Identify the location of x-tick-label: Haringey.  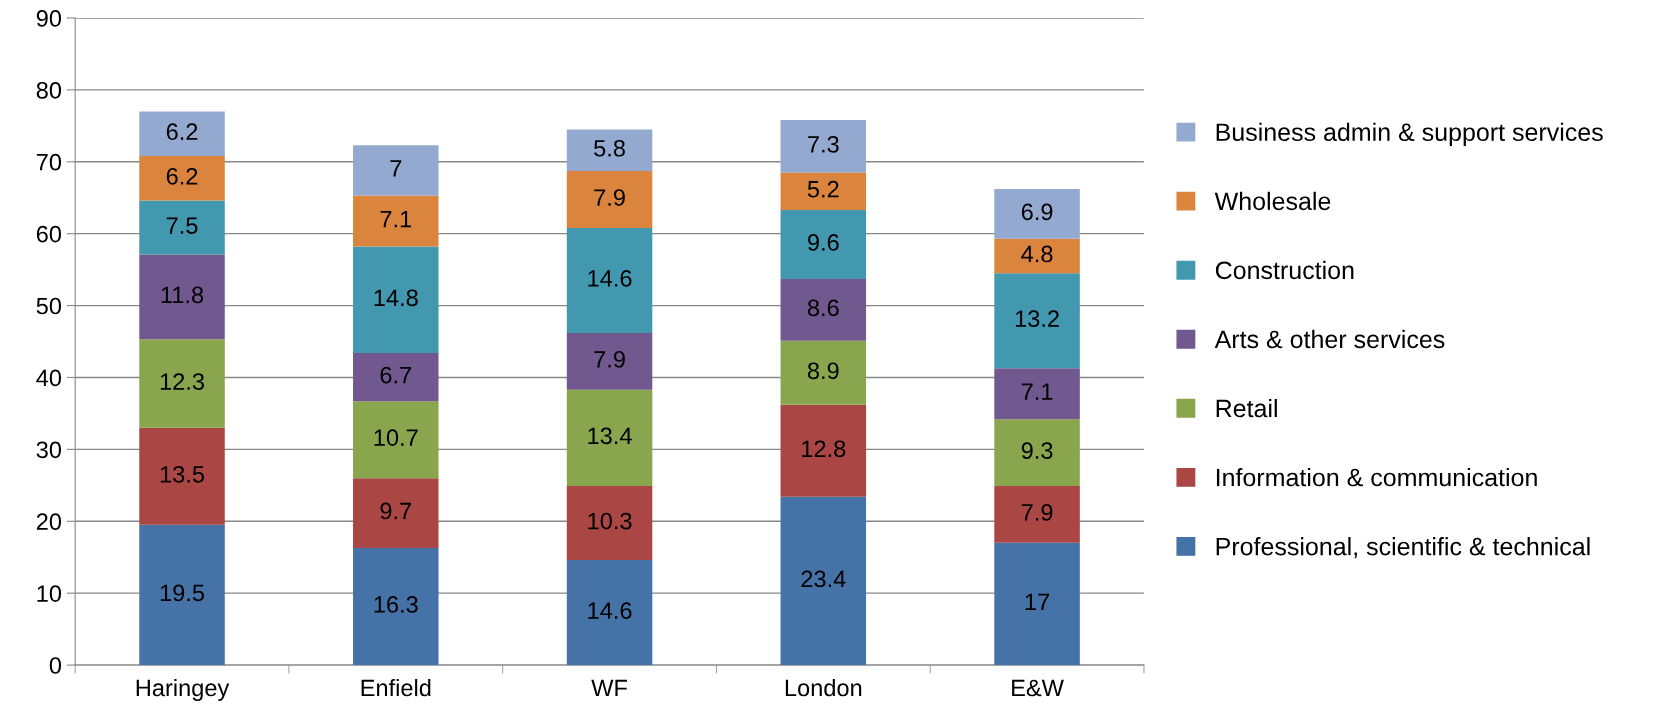
(183, 689).